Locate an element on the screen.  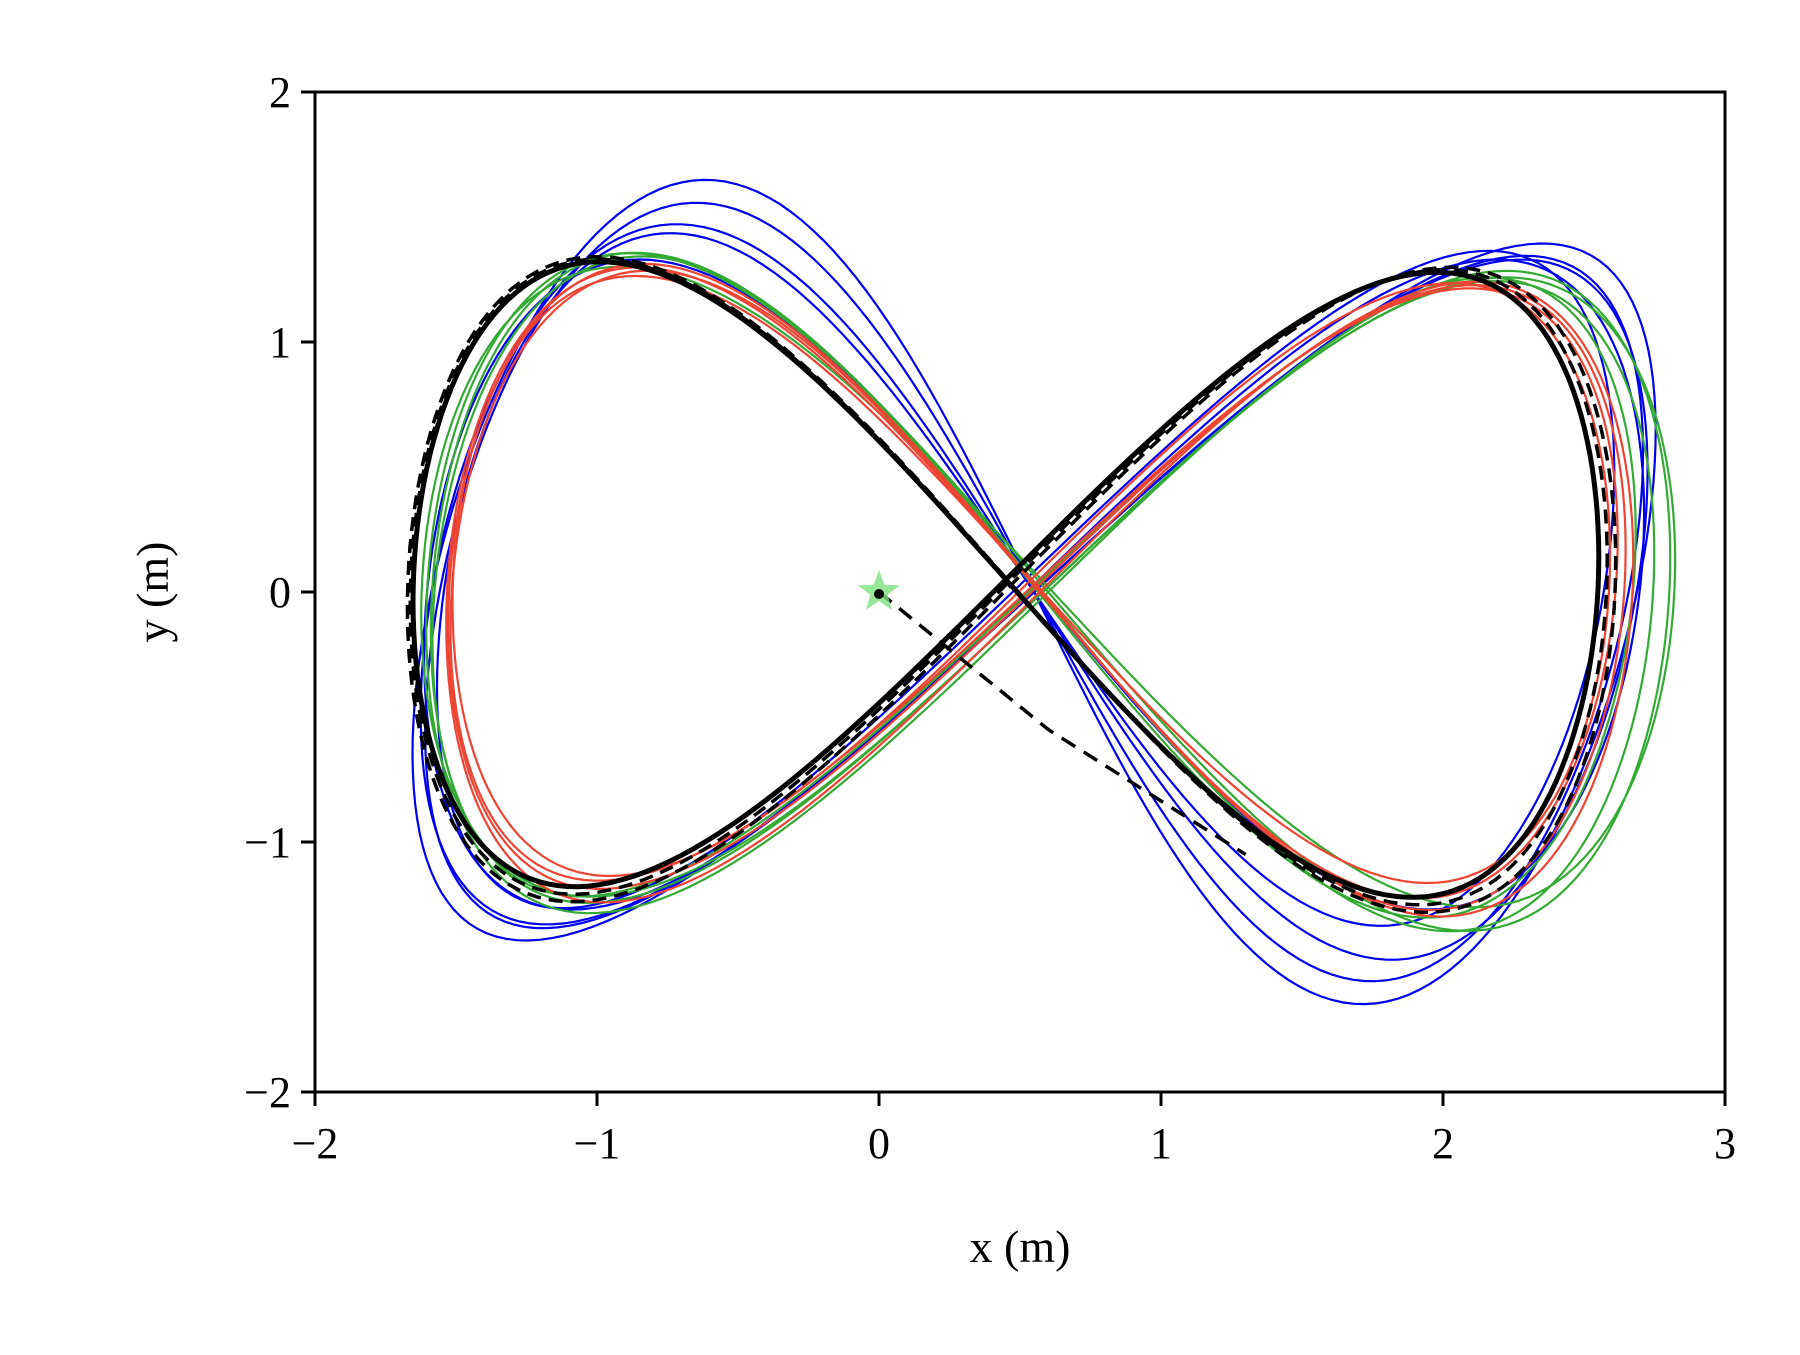
y-tick-label: 1 is located at coordinates (280, 342).